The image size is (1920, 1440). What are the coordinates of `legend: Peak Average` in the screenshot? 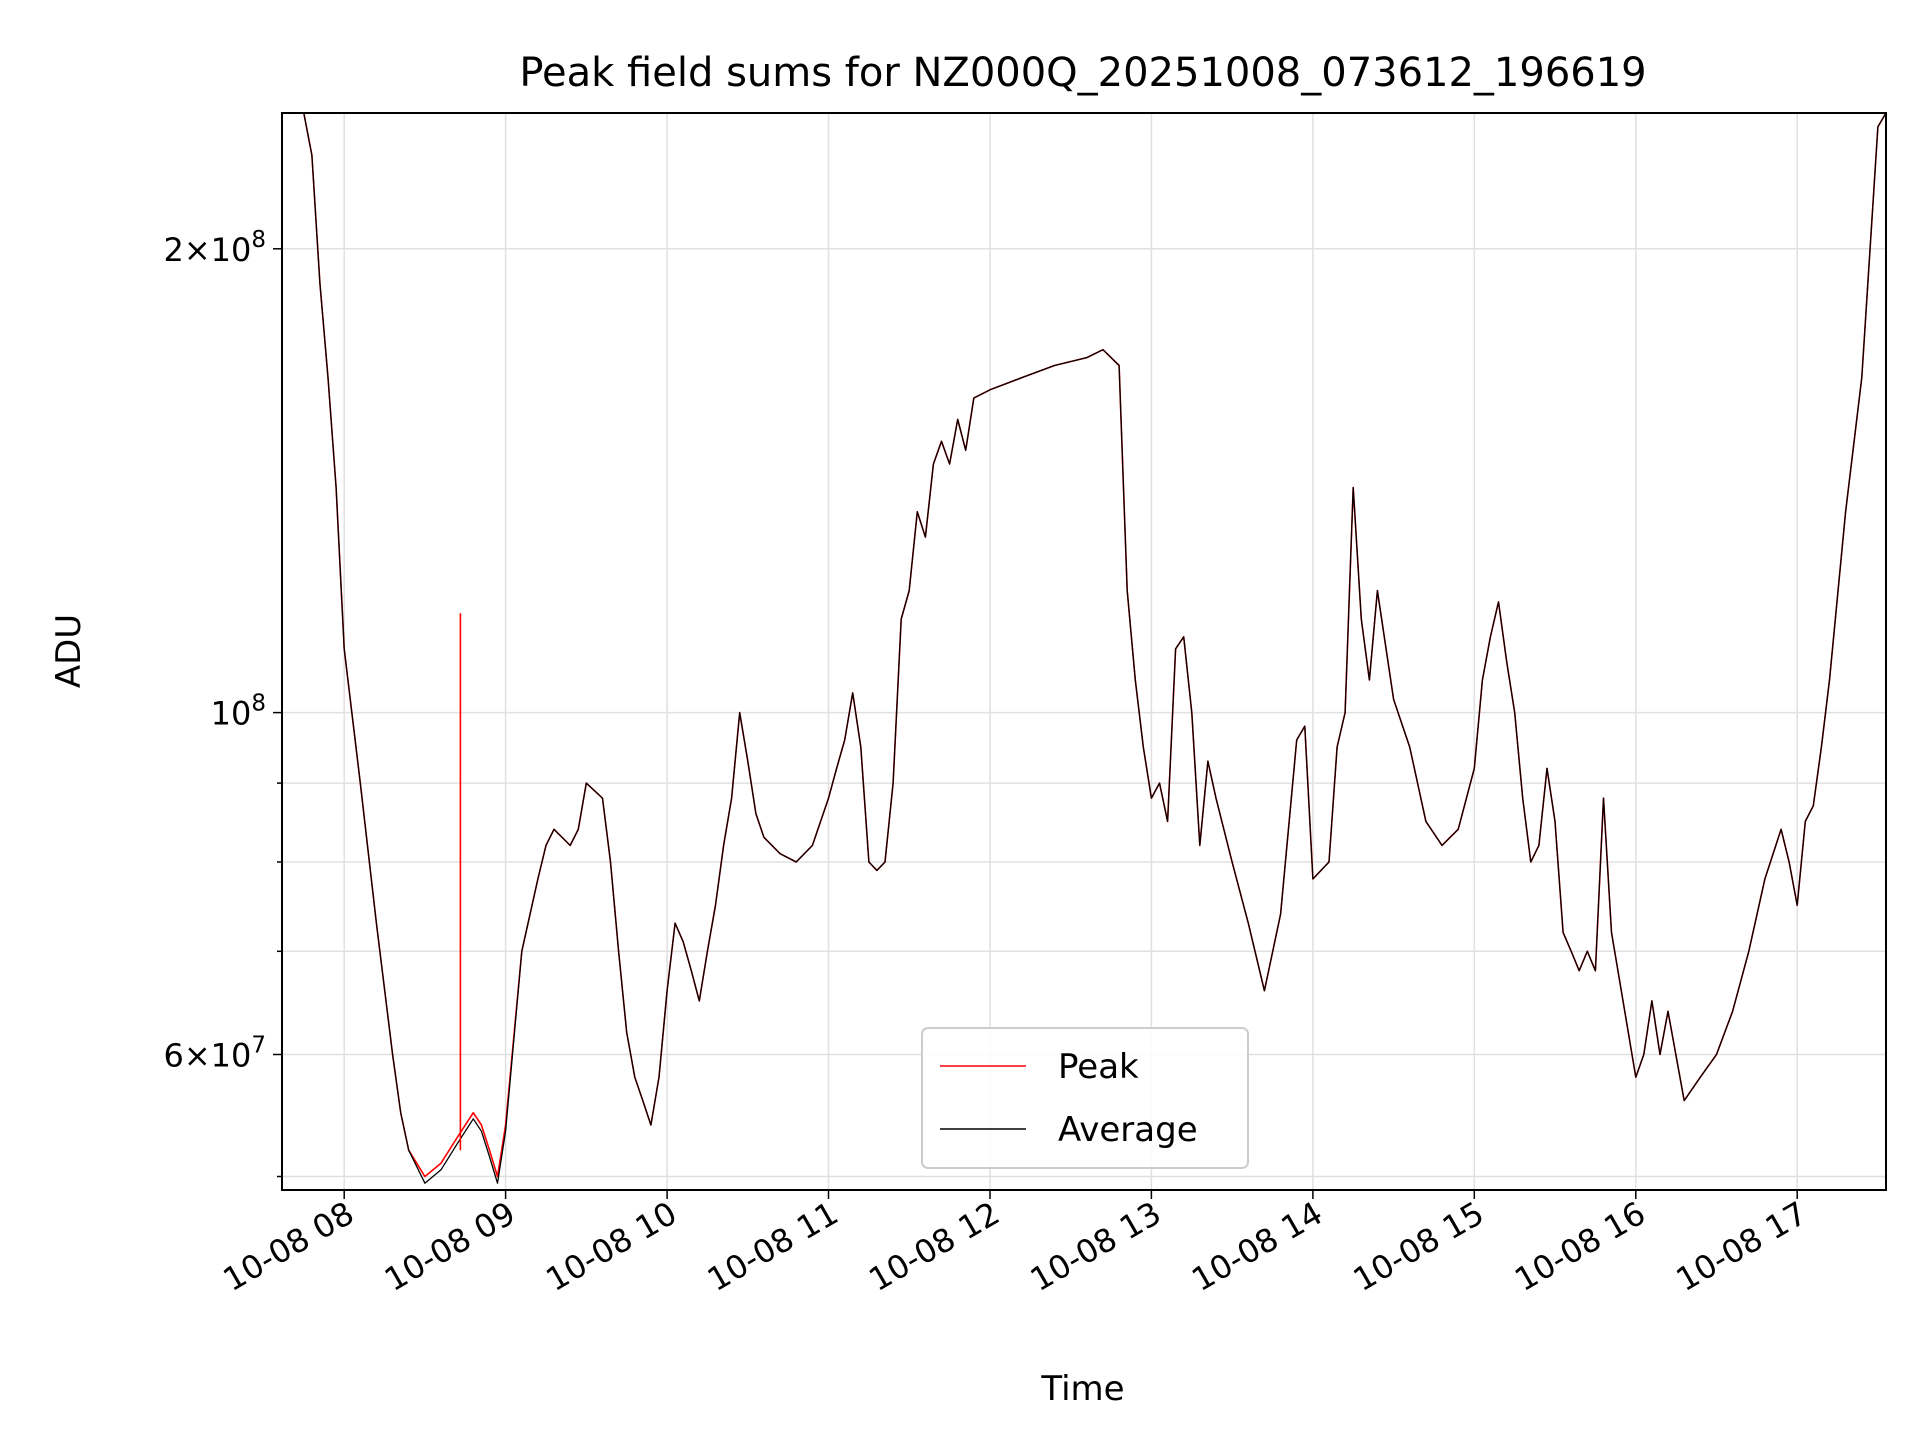 It's located at (1085, 1098).